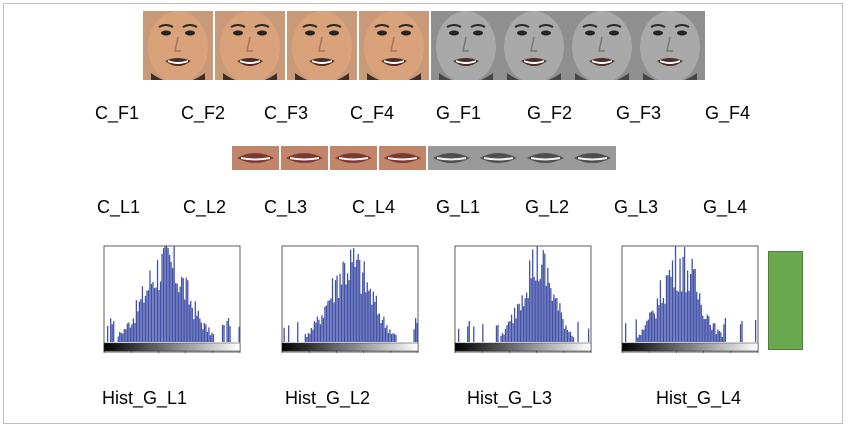  Describe the element at coordinates (322, 45) in the screenshot. I see `face-image-c-f3` at that location.